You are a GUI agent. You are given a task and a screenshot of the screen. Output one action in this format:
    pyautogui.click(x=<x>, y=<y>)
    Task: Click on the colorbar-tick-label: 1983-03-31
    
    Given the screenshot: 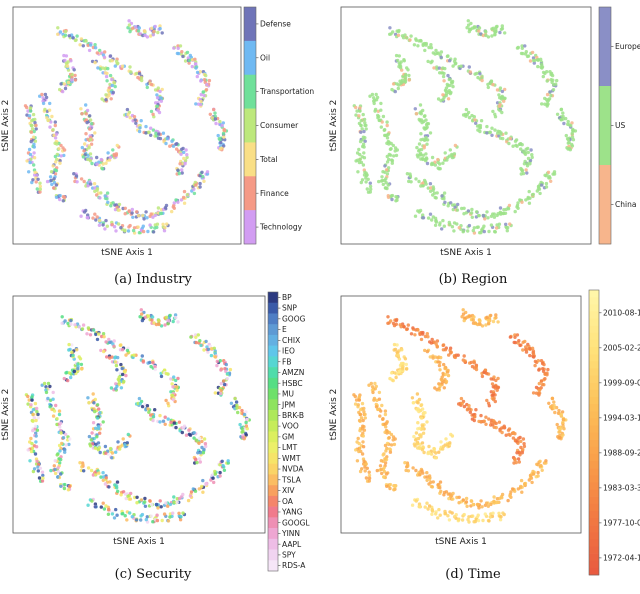 What is the action you would take?
    pyautogui.click(x=621, y=487)
    